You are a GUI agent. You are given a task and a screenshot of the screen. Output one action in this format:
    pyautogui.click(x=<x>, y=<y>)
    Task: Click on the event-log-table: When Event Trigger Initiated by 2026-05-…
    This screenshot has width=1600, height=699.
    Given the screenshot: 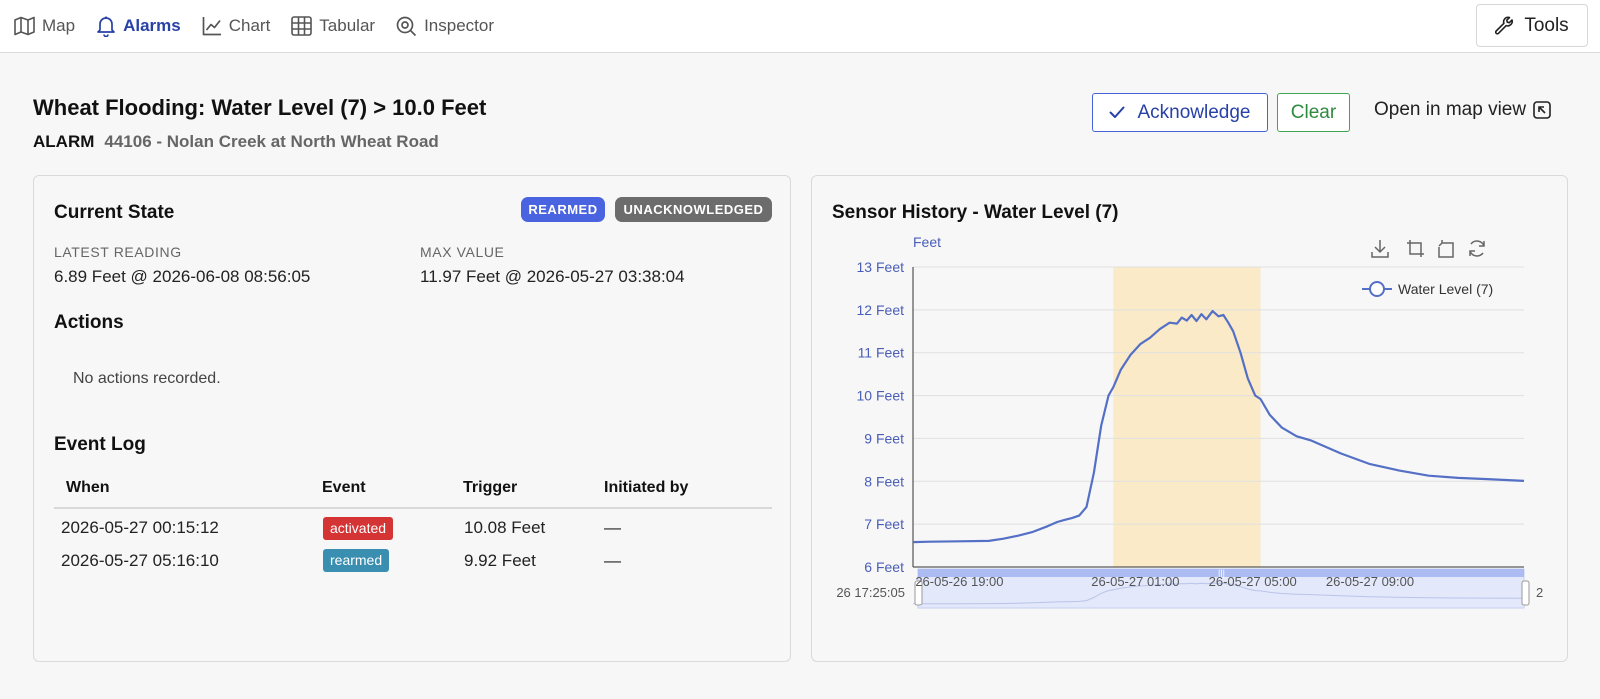 What is the action you would take?
    pyautogui.click(x=413, y=523)
    